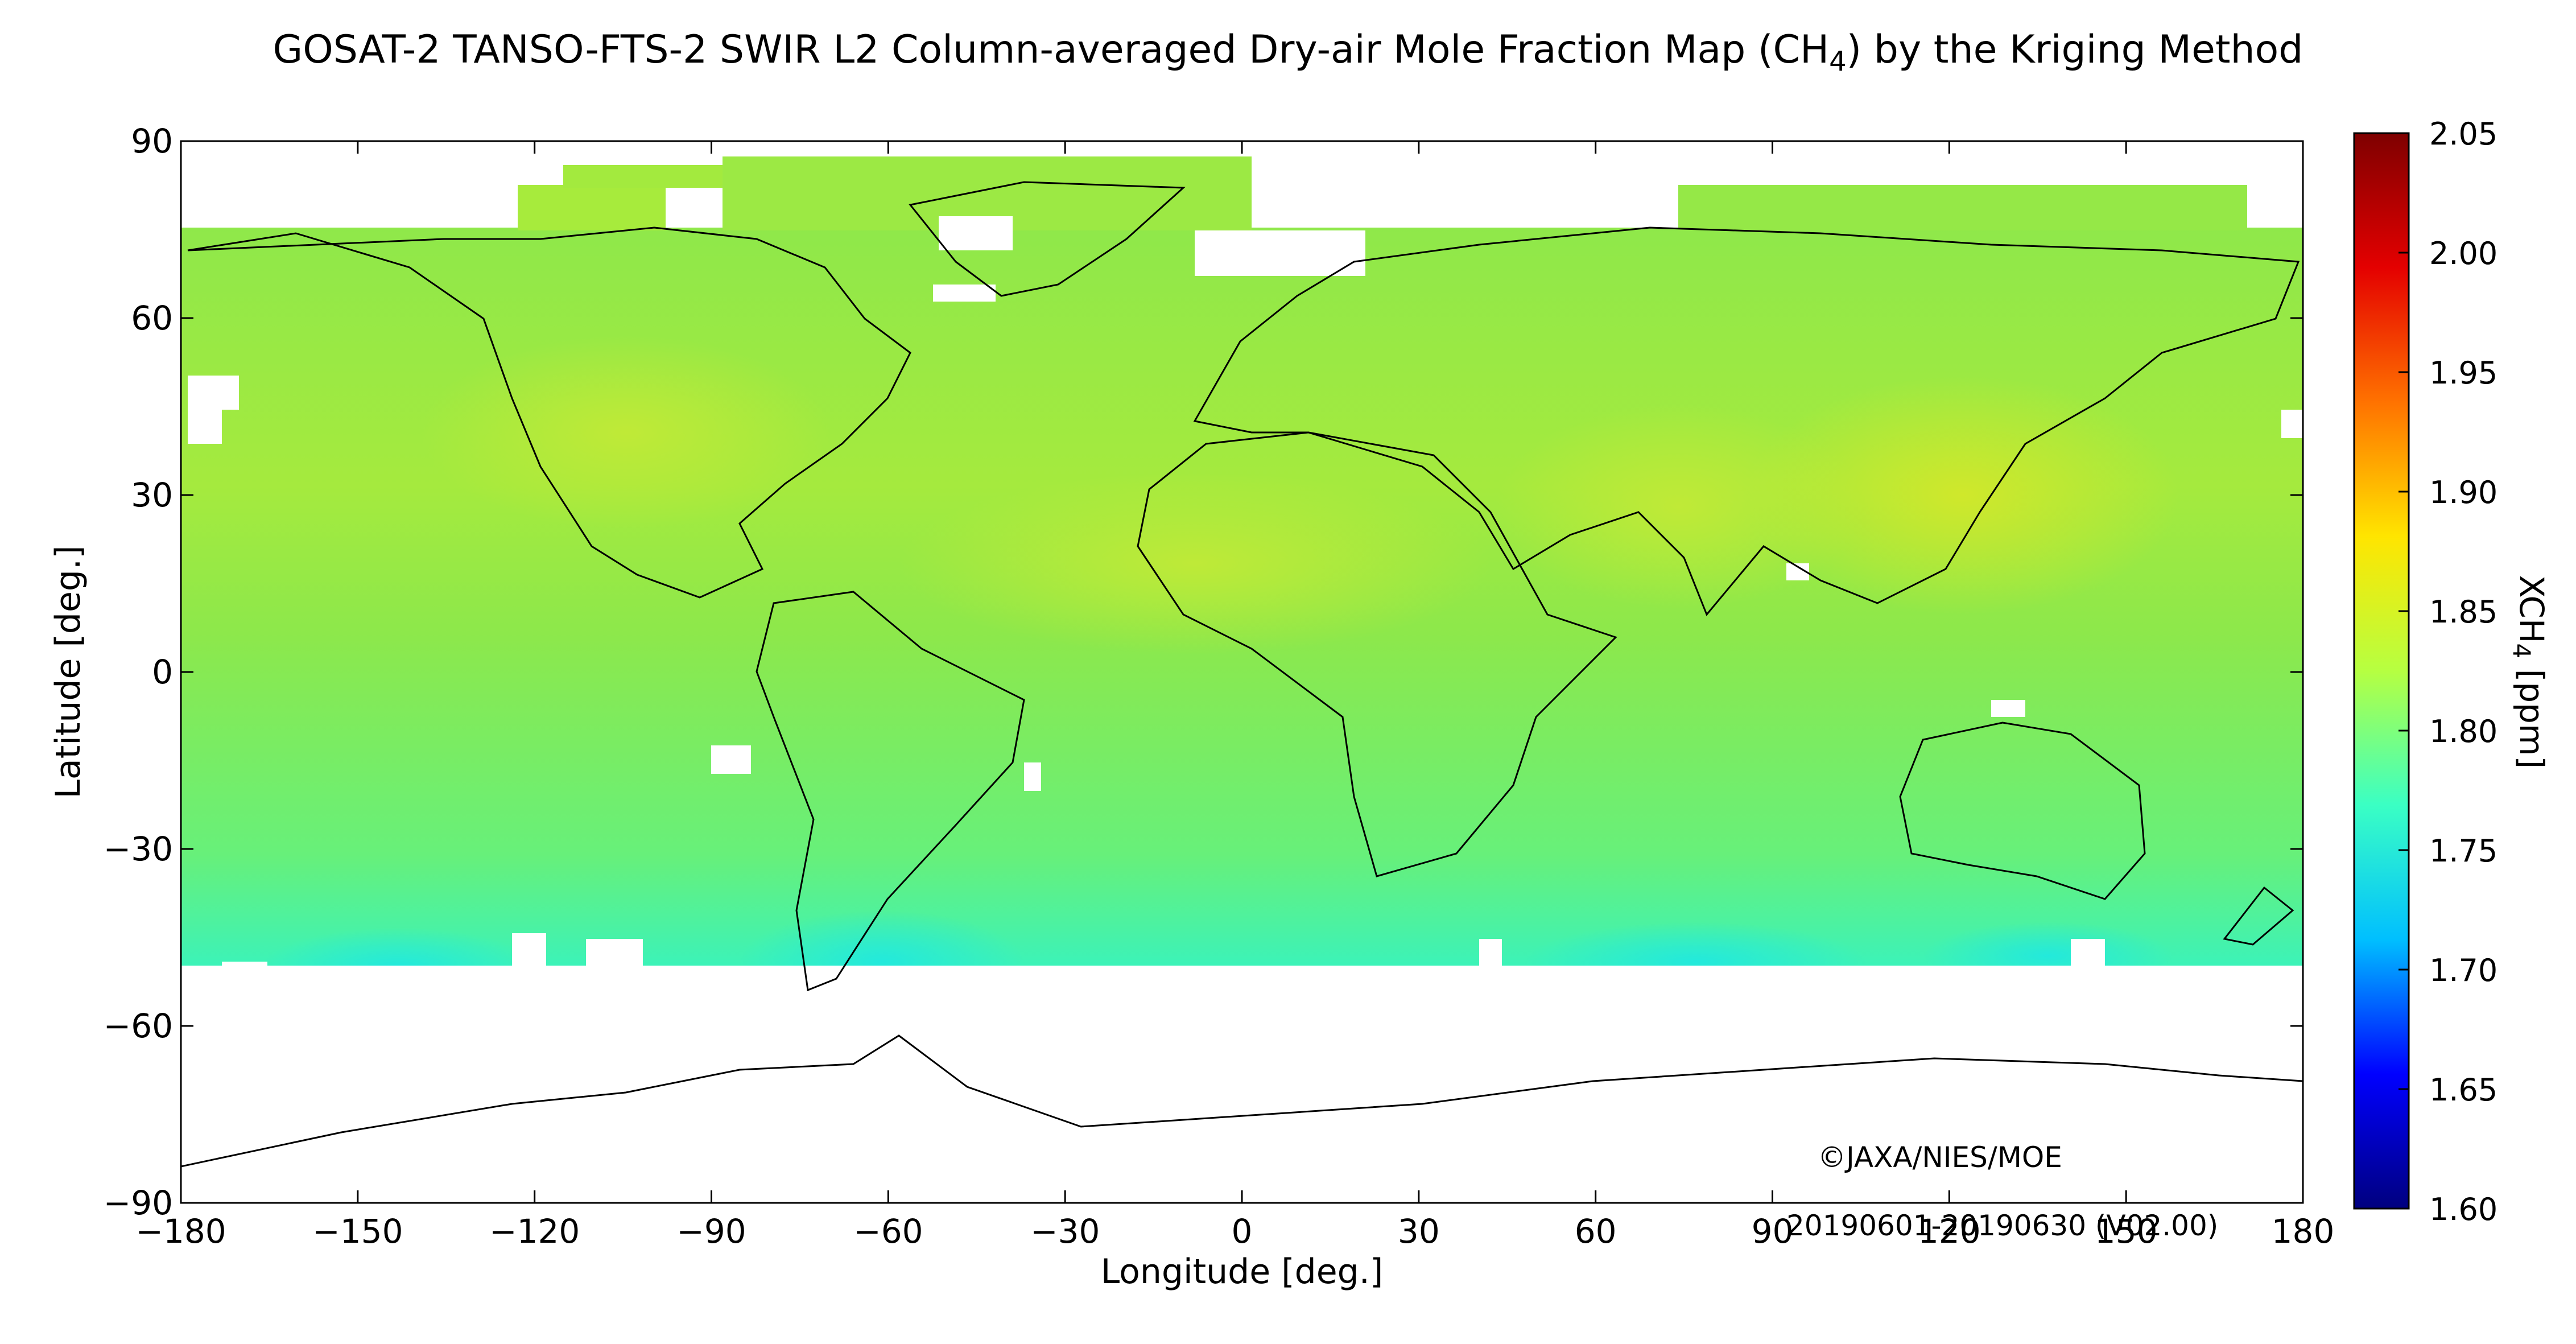 The height and width of the screenshot is (1344, 2576). I want to click on y-axis-label: Latitude [deg.], so click(68, 672).